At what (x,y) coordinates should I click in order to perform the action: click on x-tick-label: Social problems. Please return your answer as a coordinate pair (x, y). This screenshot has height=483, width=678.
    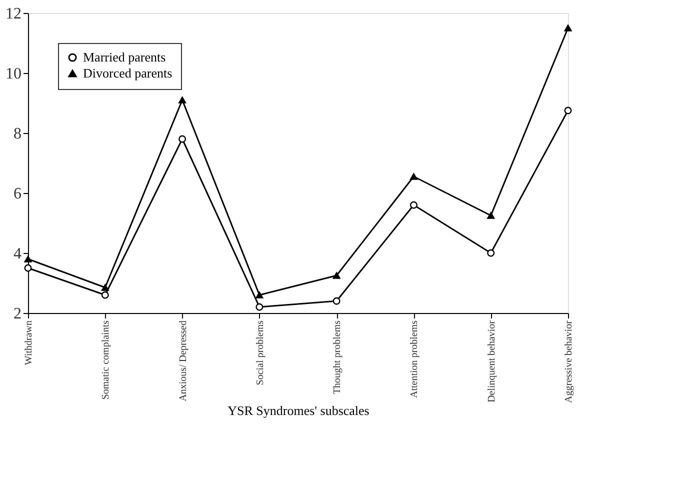
    Looking at the image, I should click on (260, 353).